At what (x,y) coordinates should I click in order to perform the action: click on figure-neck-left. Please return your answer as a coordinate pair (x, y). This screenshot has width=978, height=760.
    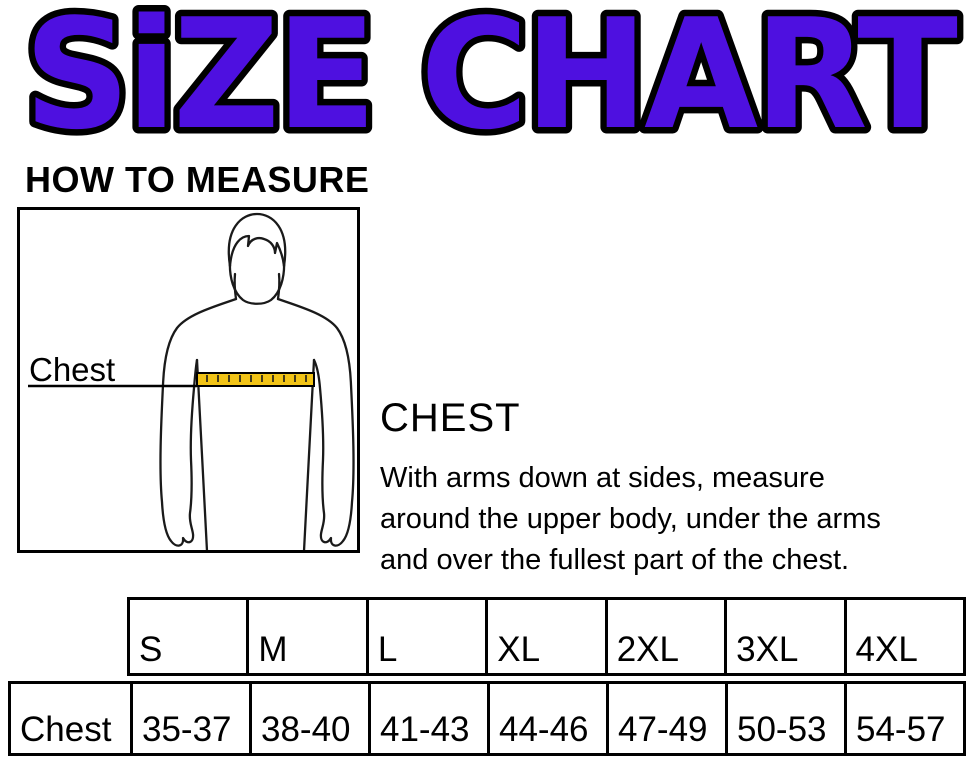
    Looking at the image, I should click on (235, 286).